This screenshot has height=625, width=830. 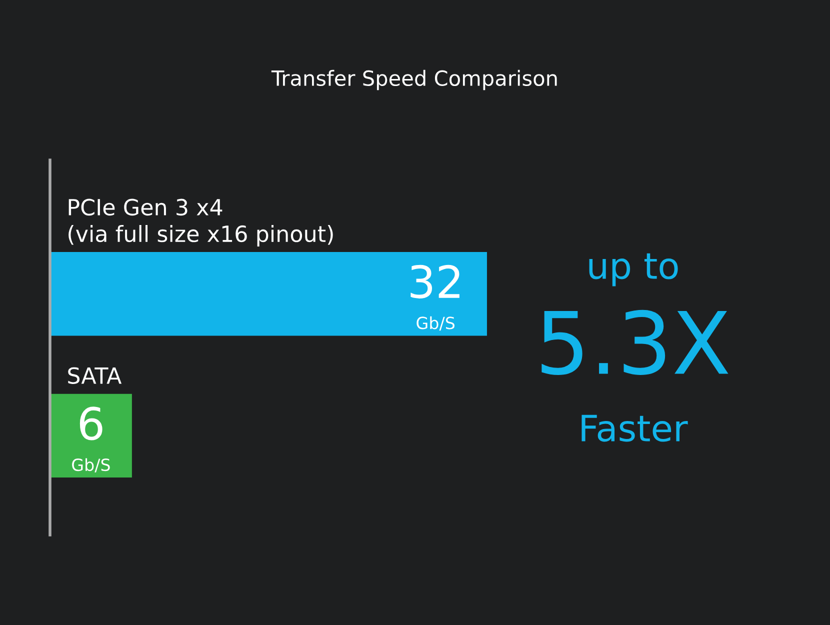 What do you see at coordinates (414, 80) in the screenshot?
I see `chart-title: Transfer Speed Comparison` at bounding box center [414, 80].